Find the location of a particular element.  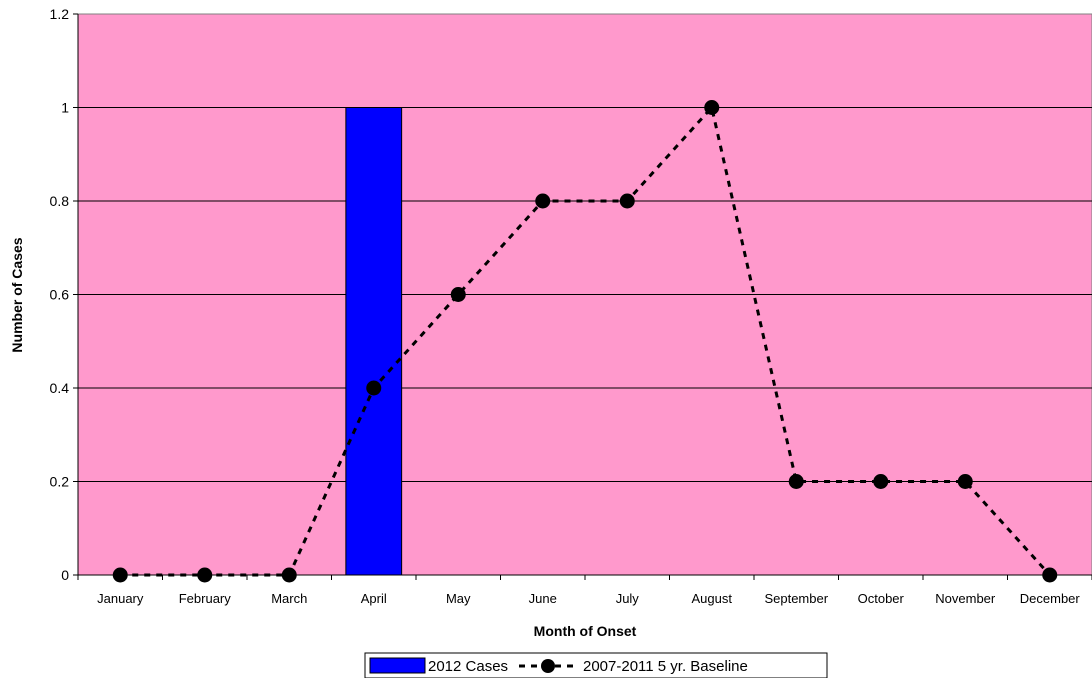

baseline-point-may is located at coordinates (458, 294).